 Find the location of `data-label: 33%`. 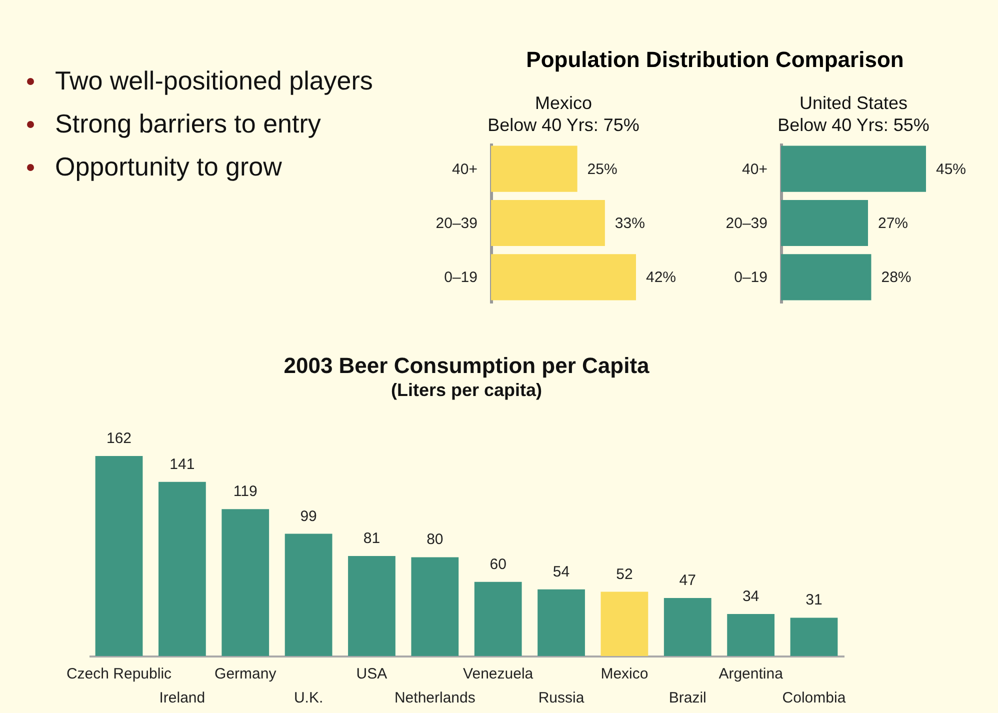

data-label: 33% is located at coordinates (629, 223).